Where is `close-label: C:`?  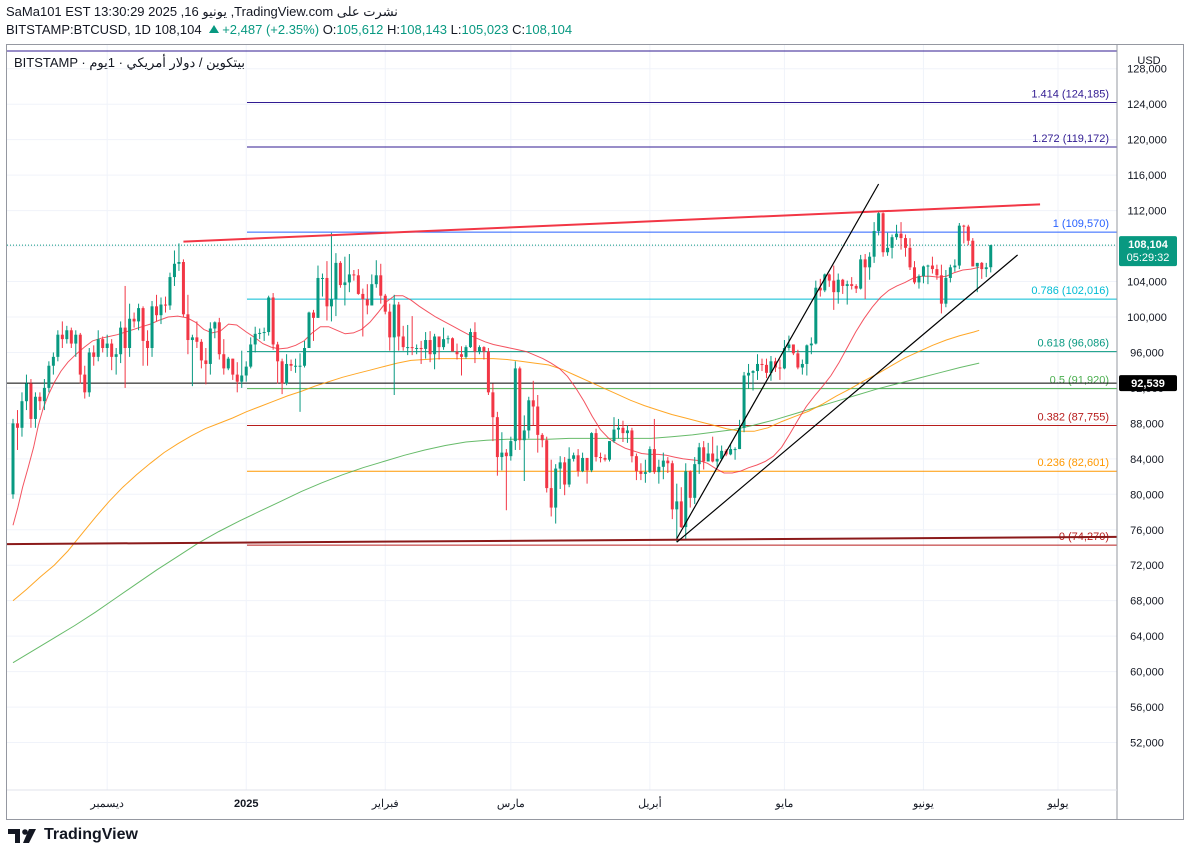
close-label: C: is located at coordinates (519, 29).